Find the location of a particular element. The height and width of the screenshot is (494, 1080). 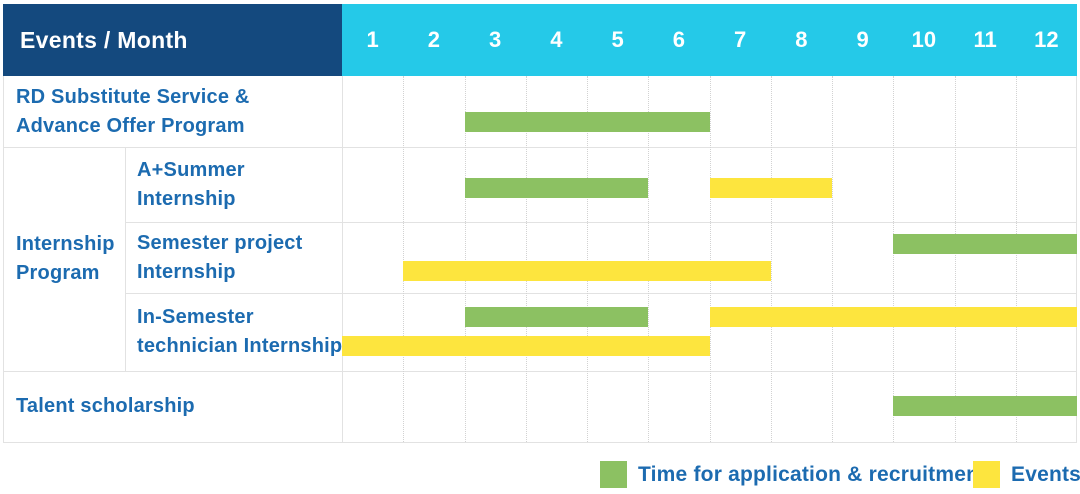

gantt-bar-talent-application is located at coordinates (985, 406).